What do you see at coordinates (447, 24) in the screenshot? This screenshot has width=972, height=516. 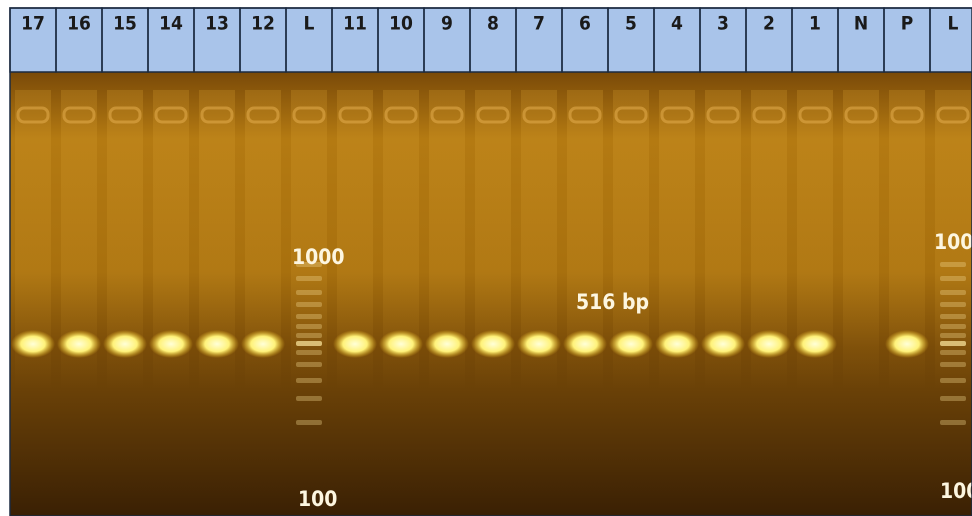 I see `lane-label: 9` at bounding box center [447, 24].